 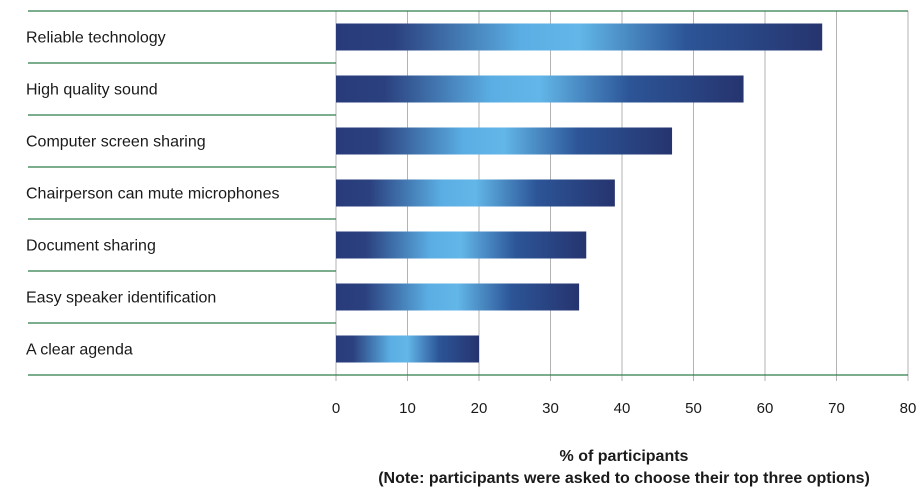 I want to click on category-label: Document sharing, so click(x=91, y=246).